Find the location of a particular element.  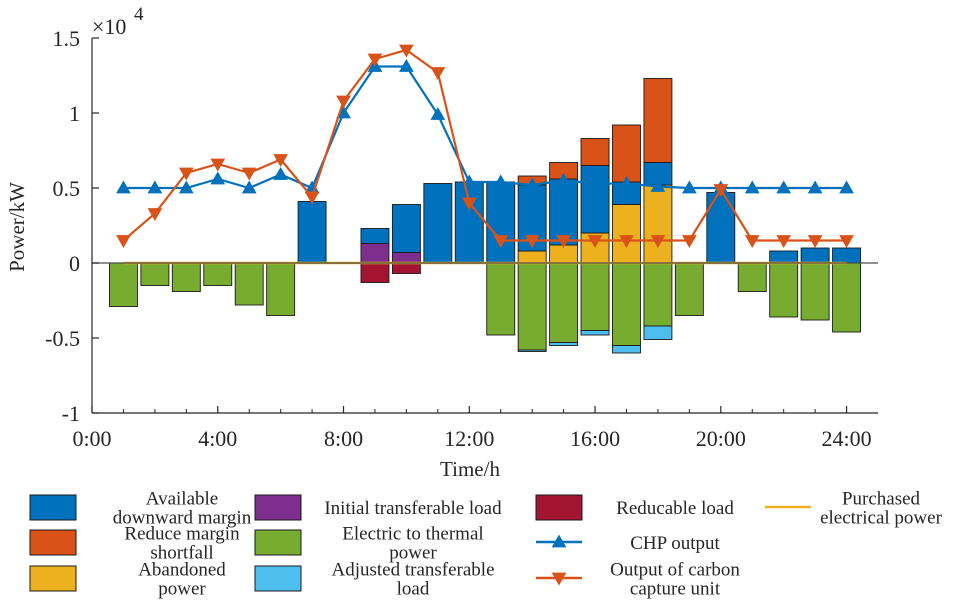

legend-label: Output of carbon is located at coordinates (675, 570).